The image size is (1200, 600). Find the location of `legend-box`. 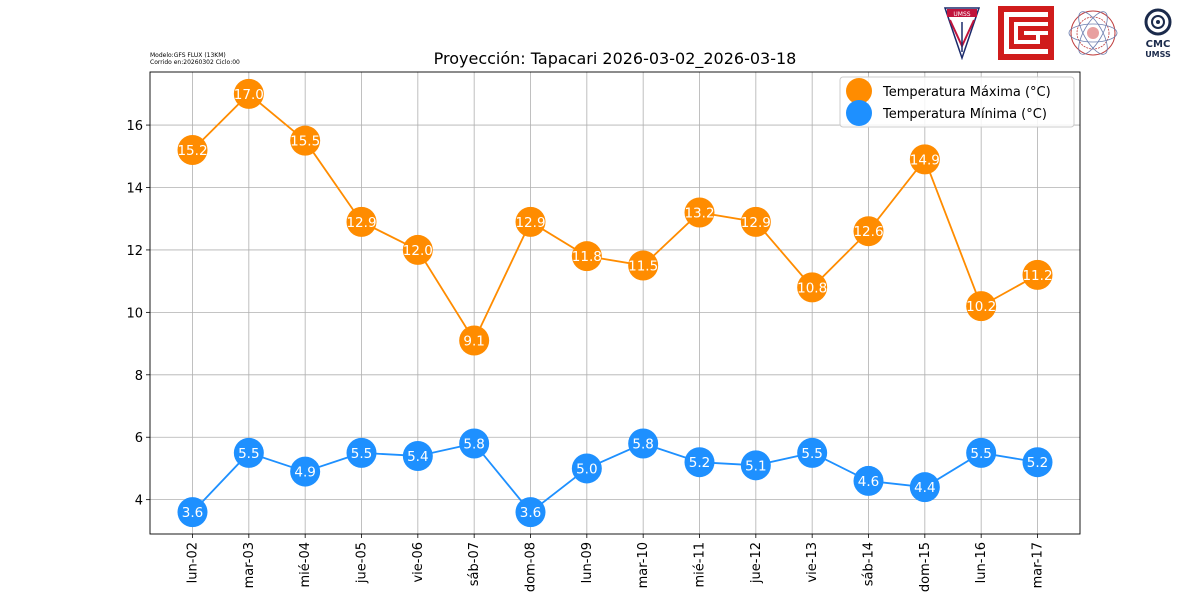

legend-box is located at coordinates (957, 102).